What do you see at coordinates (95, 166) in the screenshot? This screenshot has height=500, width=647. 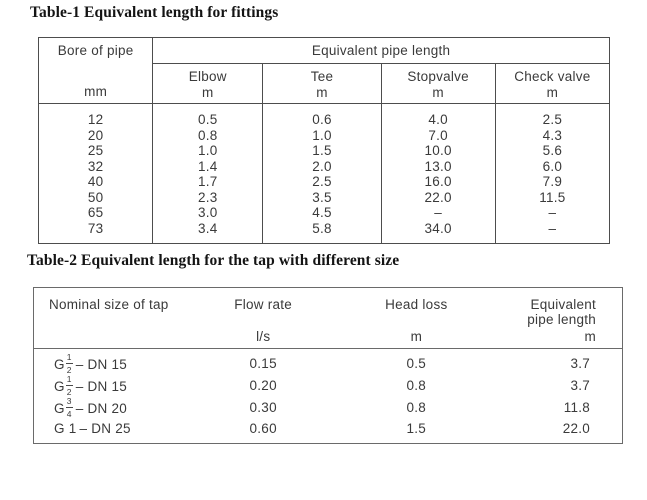 I see `table1-cell-bore: 32` at bounding box center [95, 166].